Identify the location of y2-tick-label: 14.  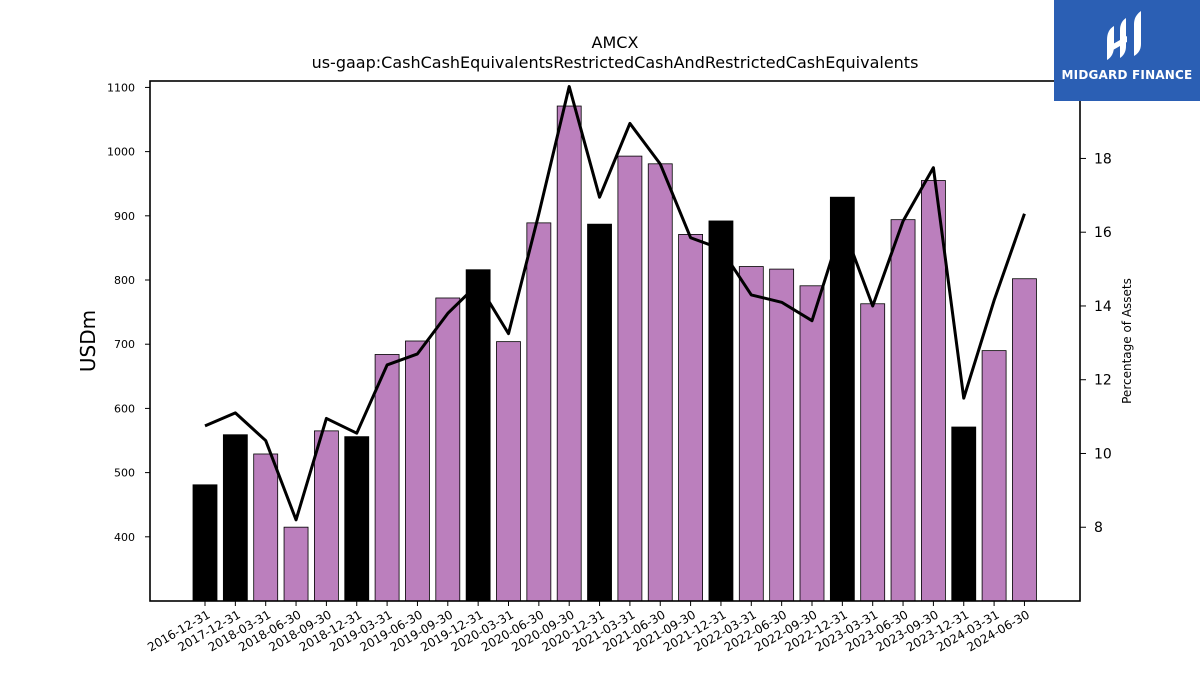
(1103, 307).